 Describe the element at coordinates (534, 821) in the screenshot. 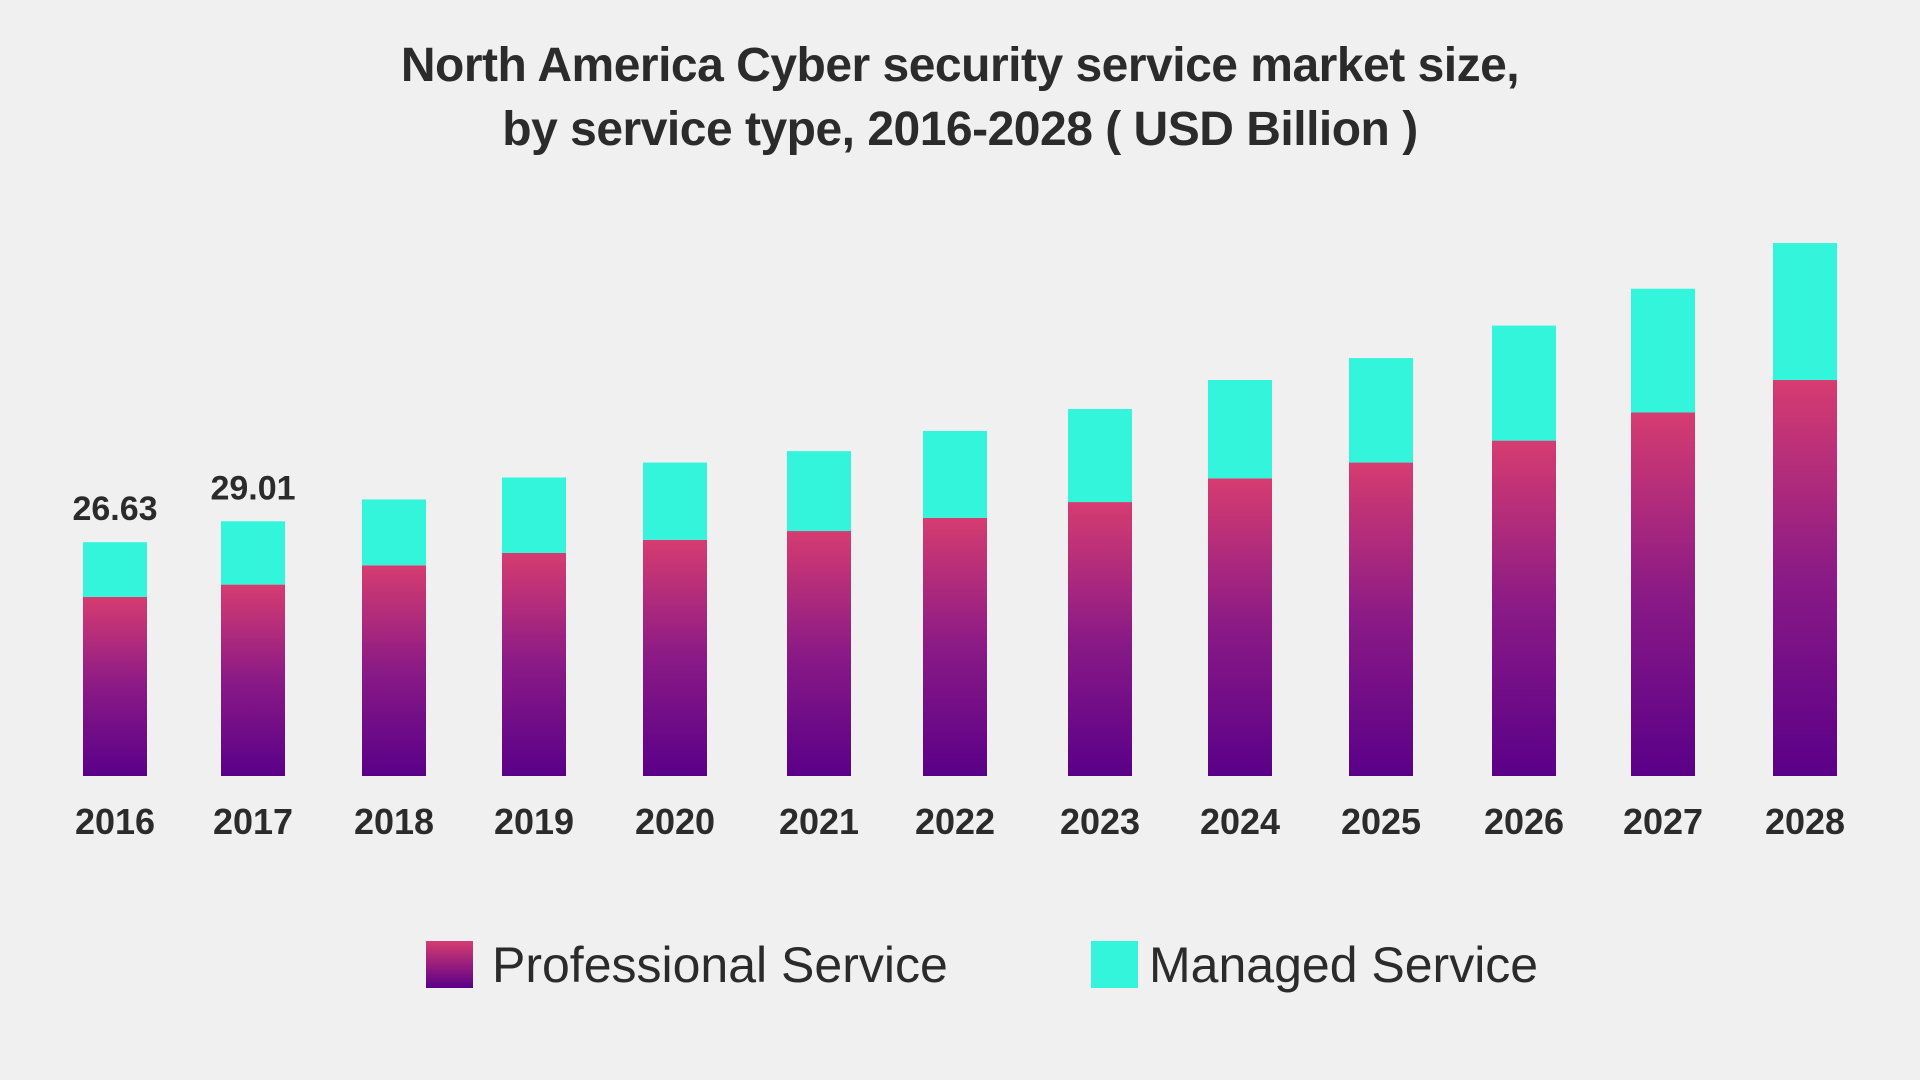

I see `x-tick-label: 2019` at that location.